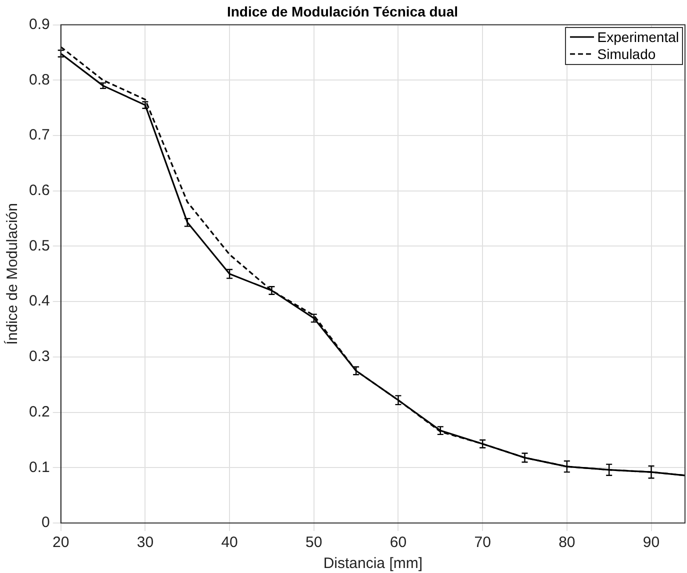  Describe the element at coordinates (651, 543) in the screenshot. I see `x-tick-label: 90` at that location.